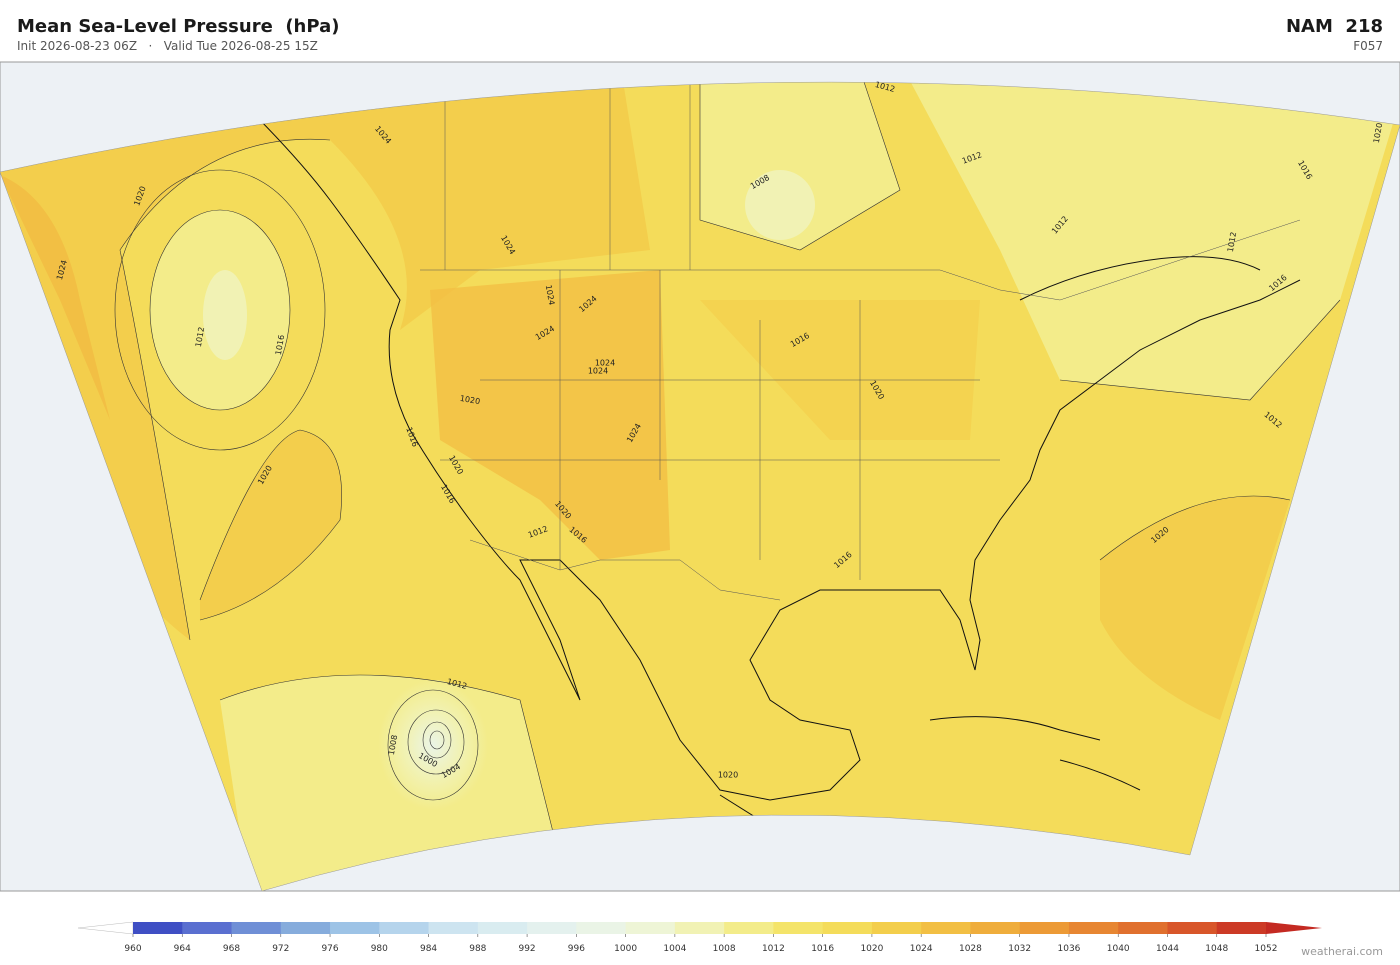 This screenshot has height=965, width=1400. What do you see at coordinates (773, 949) in the screenshot?
I see `colorbar-tick-label: 1012` at bounding box center [773, 949].